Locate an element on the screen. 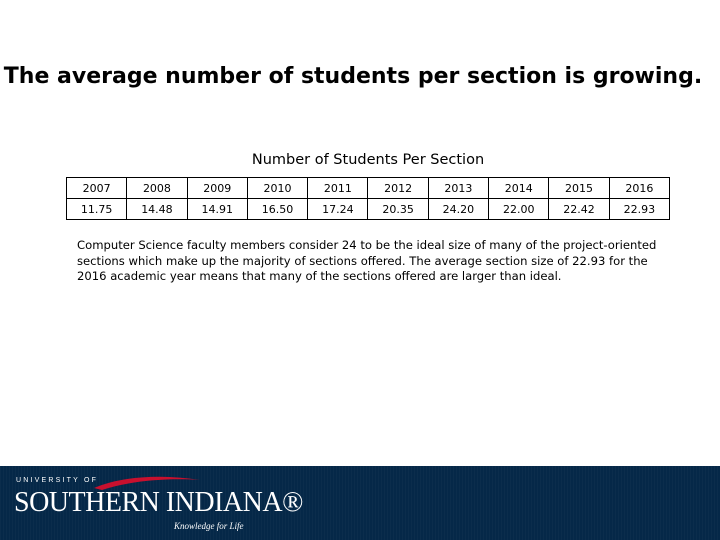  logo-university-of: UNIVERSITY OF is located at coordinates (57, 480).